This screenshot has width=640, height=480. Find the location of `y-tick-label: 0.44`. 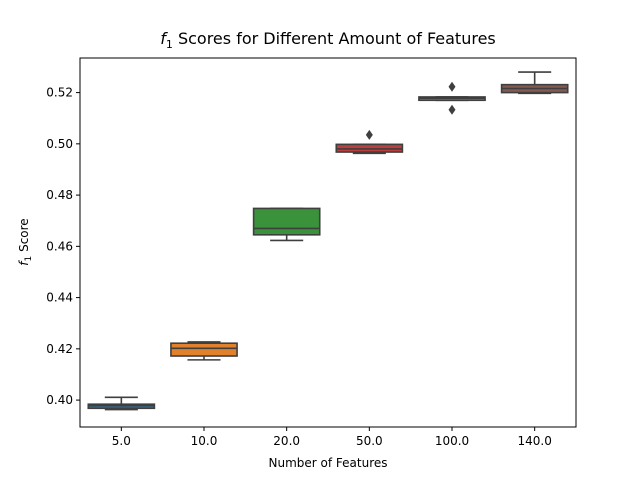

y-tick-label: 0.44 is located at coordinates (59, 298).